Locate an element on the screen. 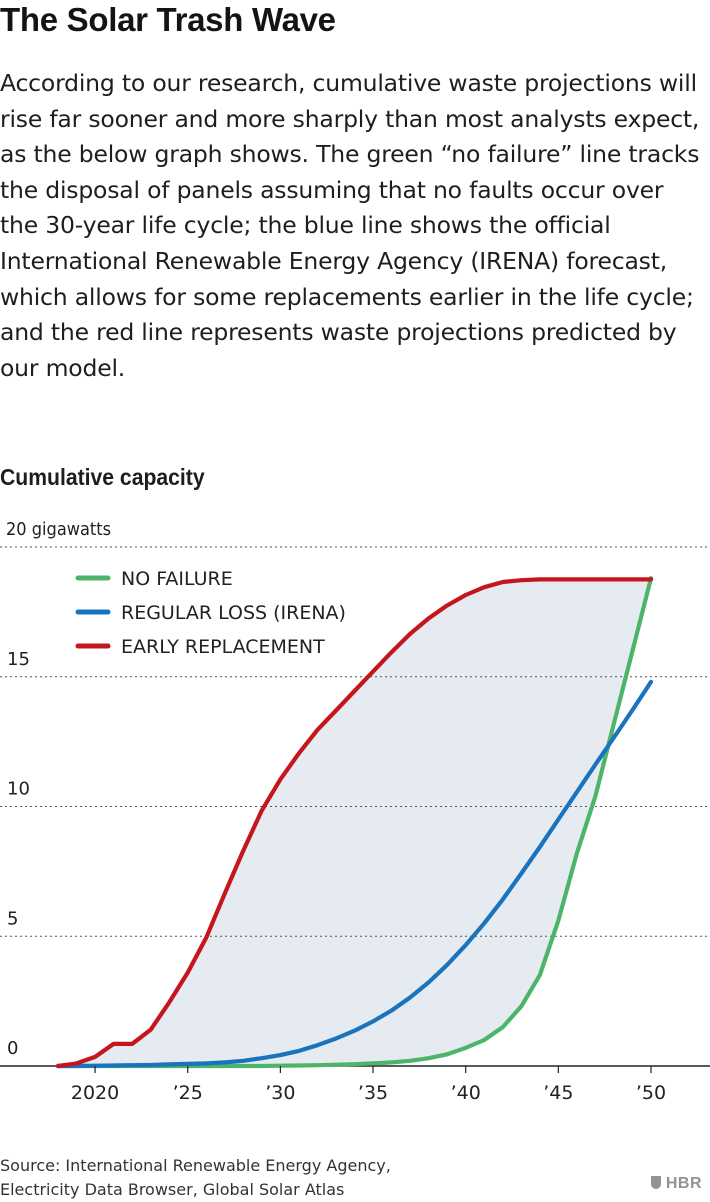  x-tick-label: 2020 is located at coordinates (95, 1093).